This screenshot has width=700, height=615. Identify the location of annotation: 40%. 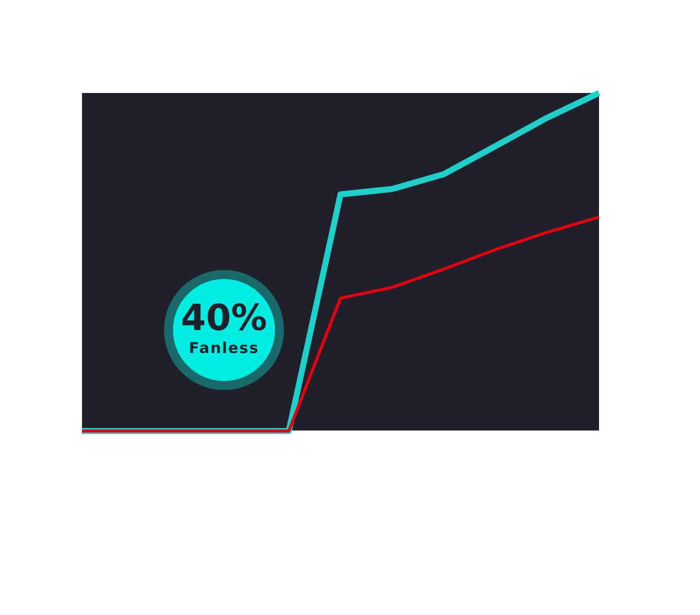
(224, 318).